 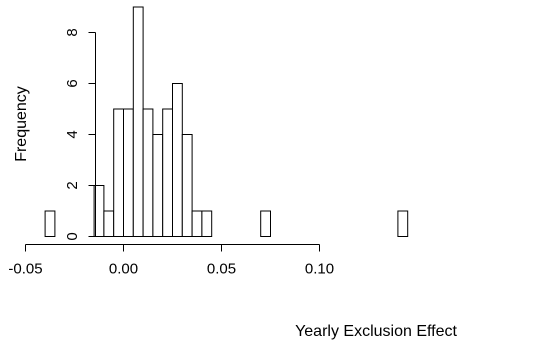 I want to click on y-axis: 0 2 4 6 8, so click(x=80, y=134).